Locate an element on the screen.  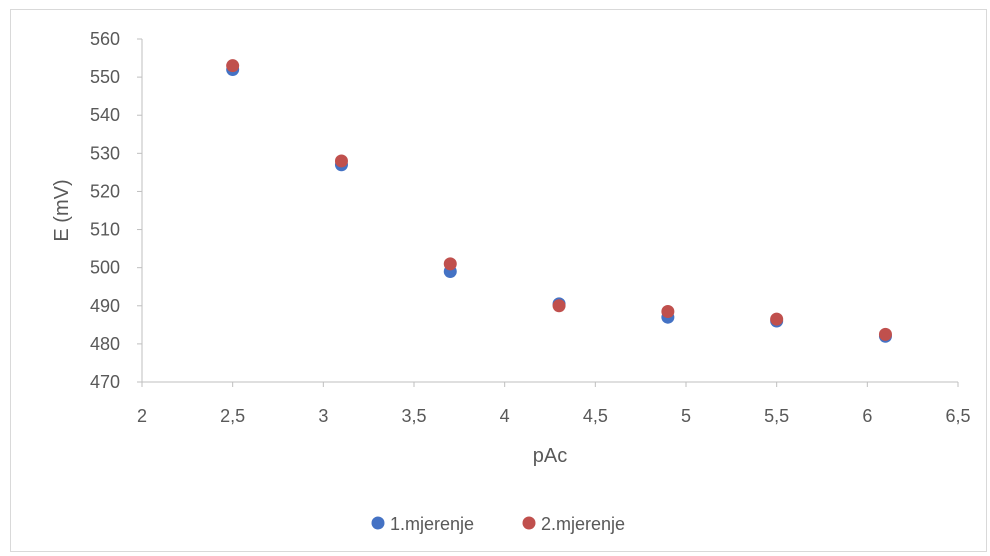
y-tick-label: 510 is located at coordinates (105, 230).